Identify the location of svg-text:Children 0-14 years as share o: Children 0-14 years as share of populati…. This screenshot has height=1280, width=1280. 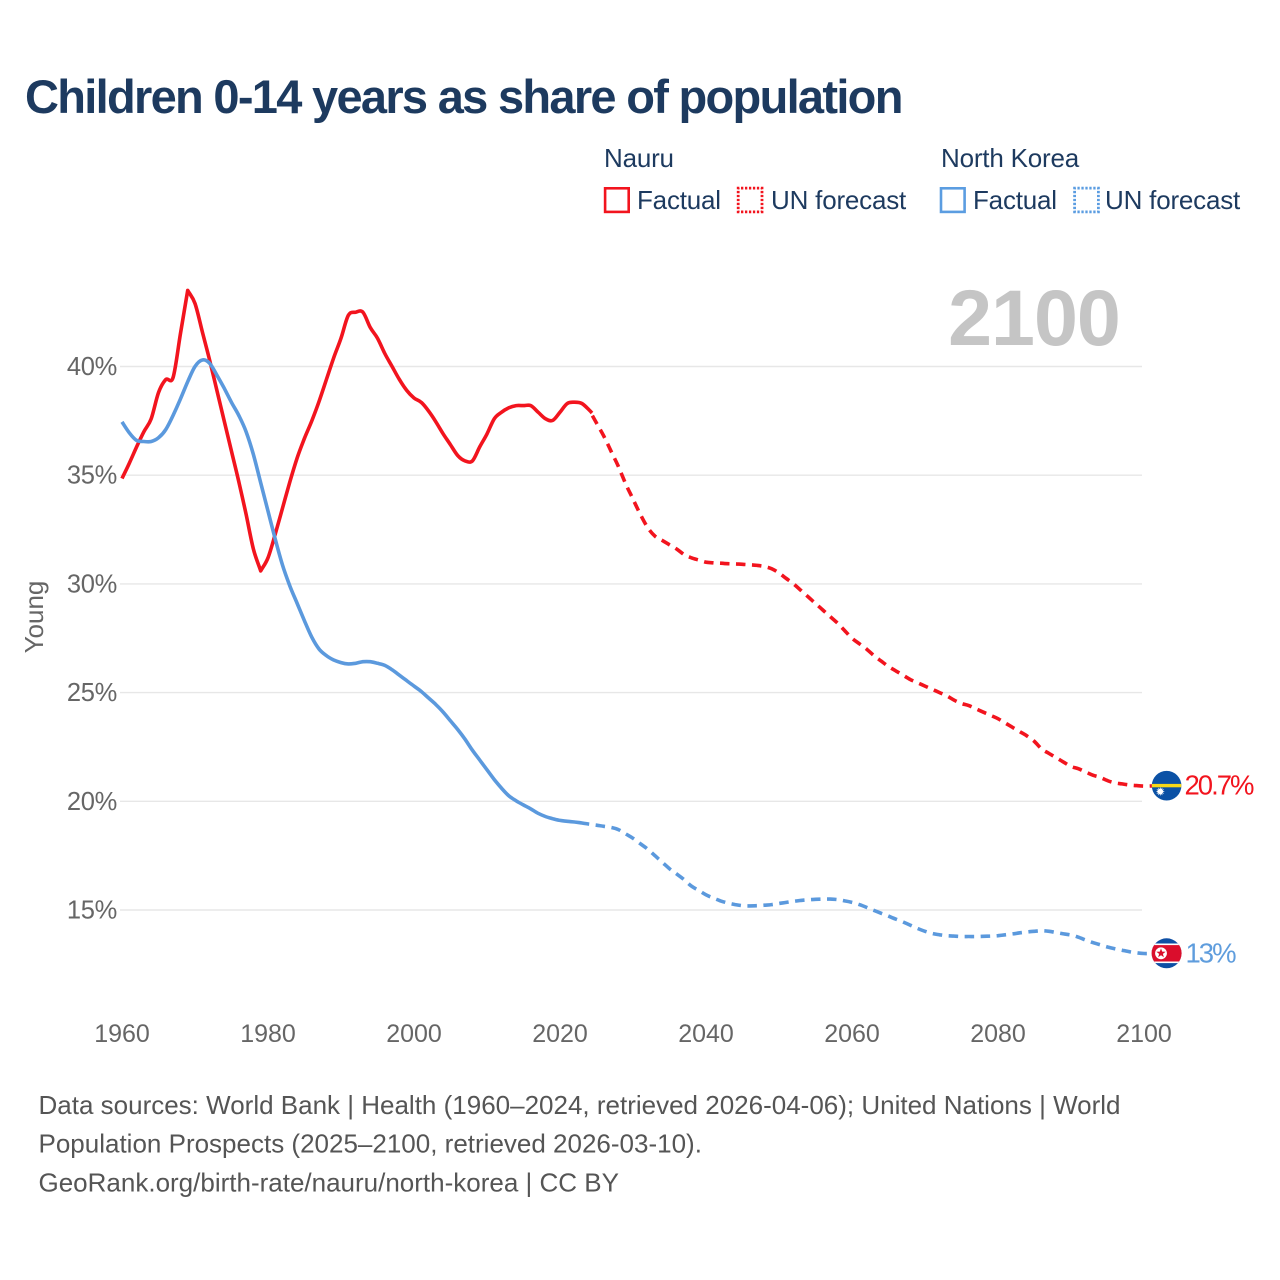
(463, 96).